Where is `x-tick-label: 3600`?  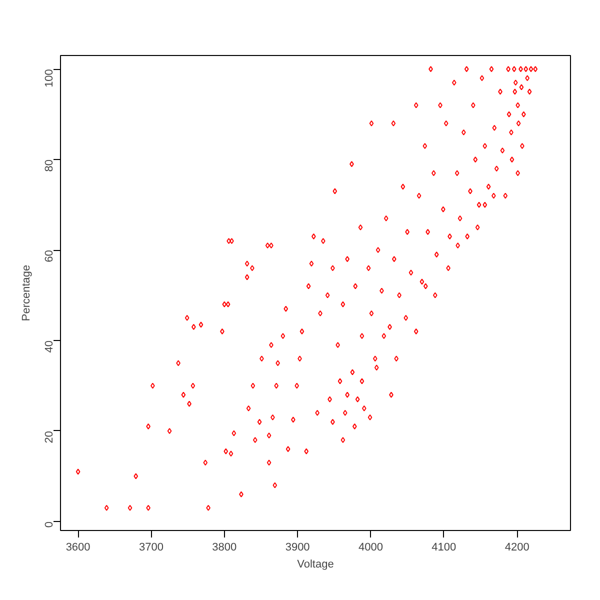 x-tick-label: 3600 is located at coordinates (78, 548).